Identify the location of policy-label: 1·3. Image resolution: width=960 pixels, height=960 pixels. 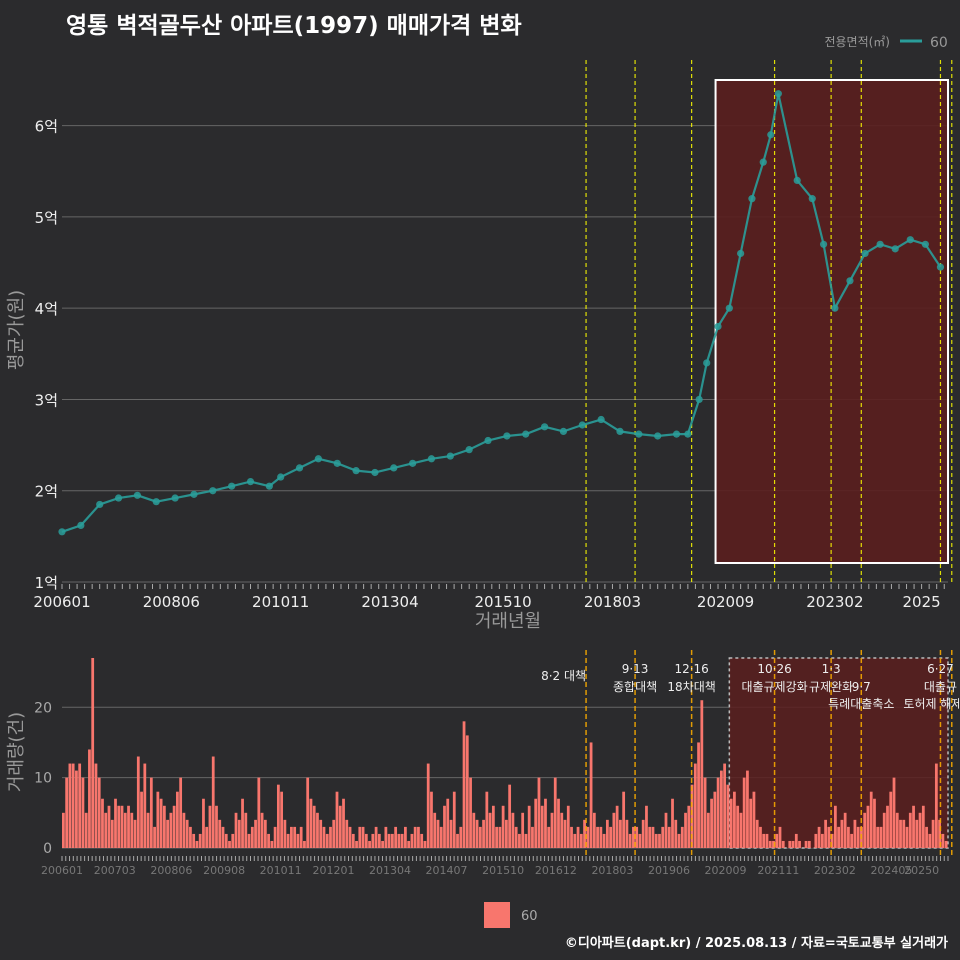
(831, 669).